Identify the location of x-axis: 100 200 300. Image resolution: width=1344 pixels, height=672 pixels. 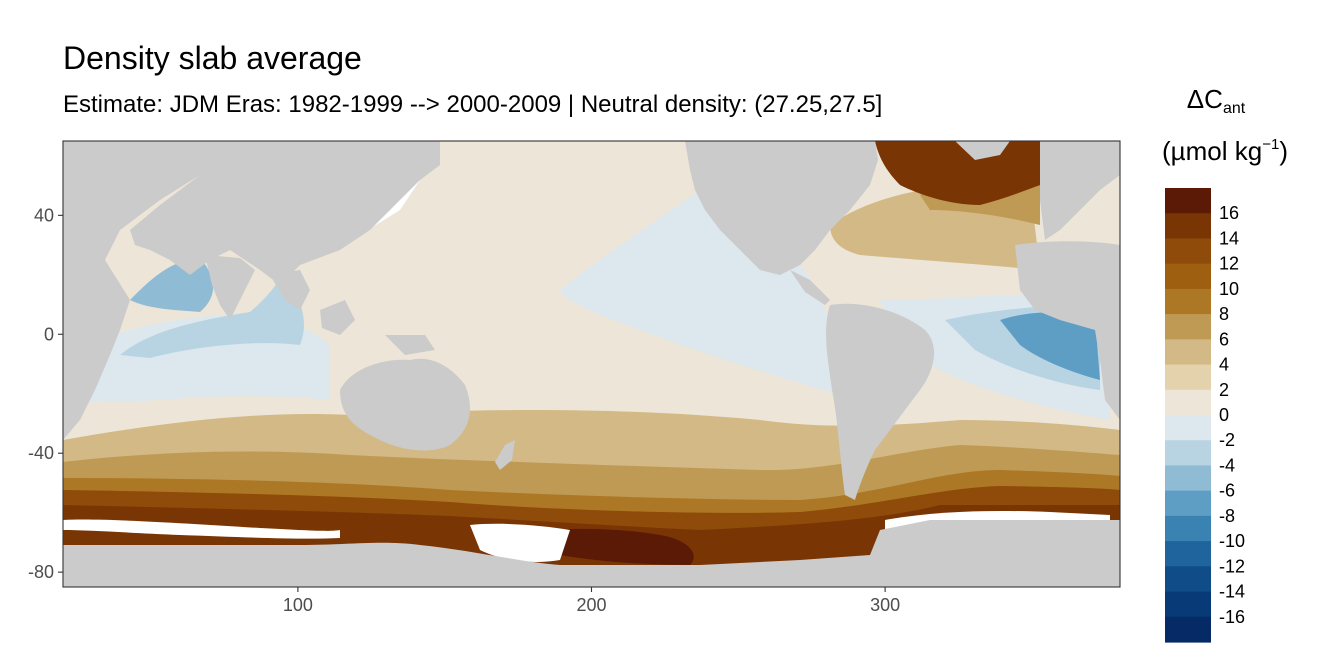
(591, 601).